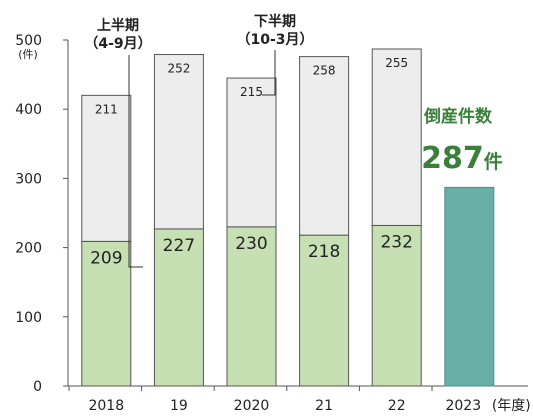 Image resolution: width=533 pixels, height=419 pixels. What do you see at coordinates (28, 41) in the screenshot?
I see `y-tick-label: 500` at bounding box center [28, 41].